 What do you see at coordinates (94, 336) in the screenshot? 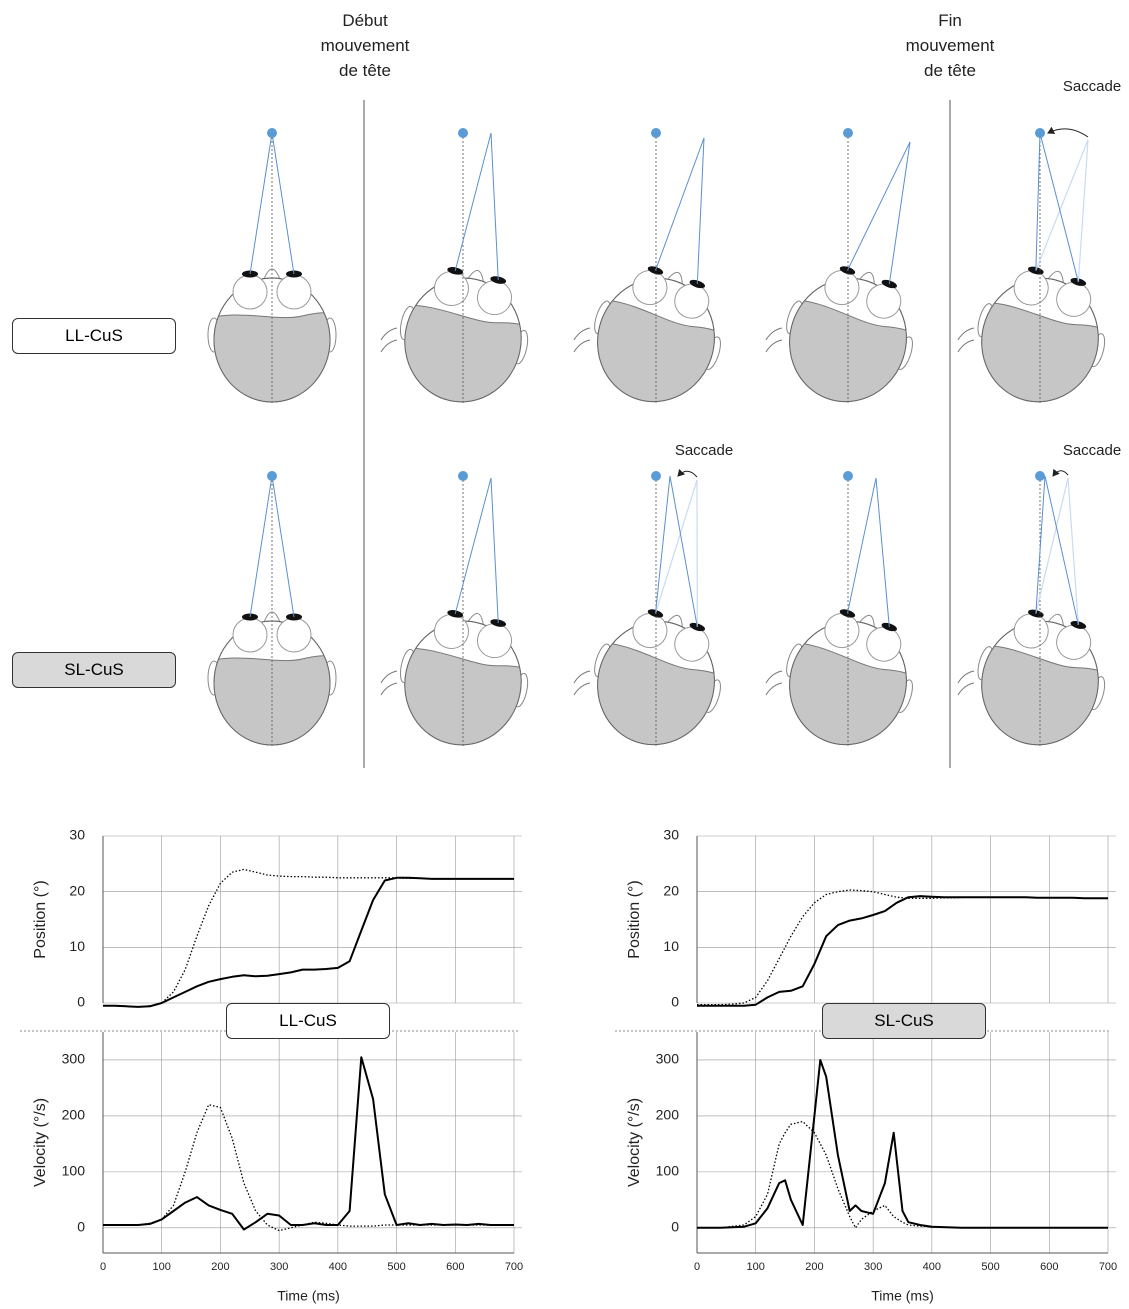
I see `condition-box: LL-CuS` at bounding box center [94, 336].